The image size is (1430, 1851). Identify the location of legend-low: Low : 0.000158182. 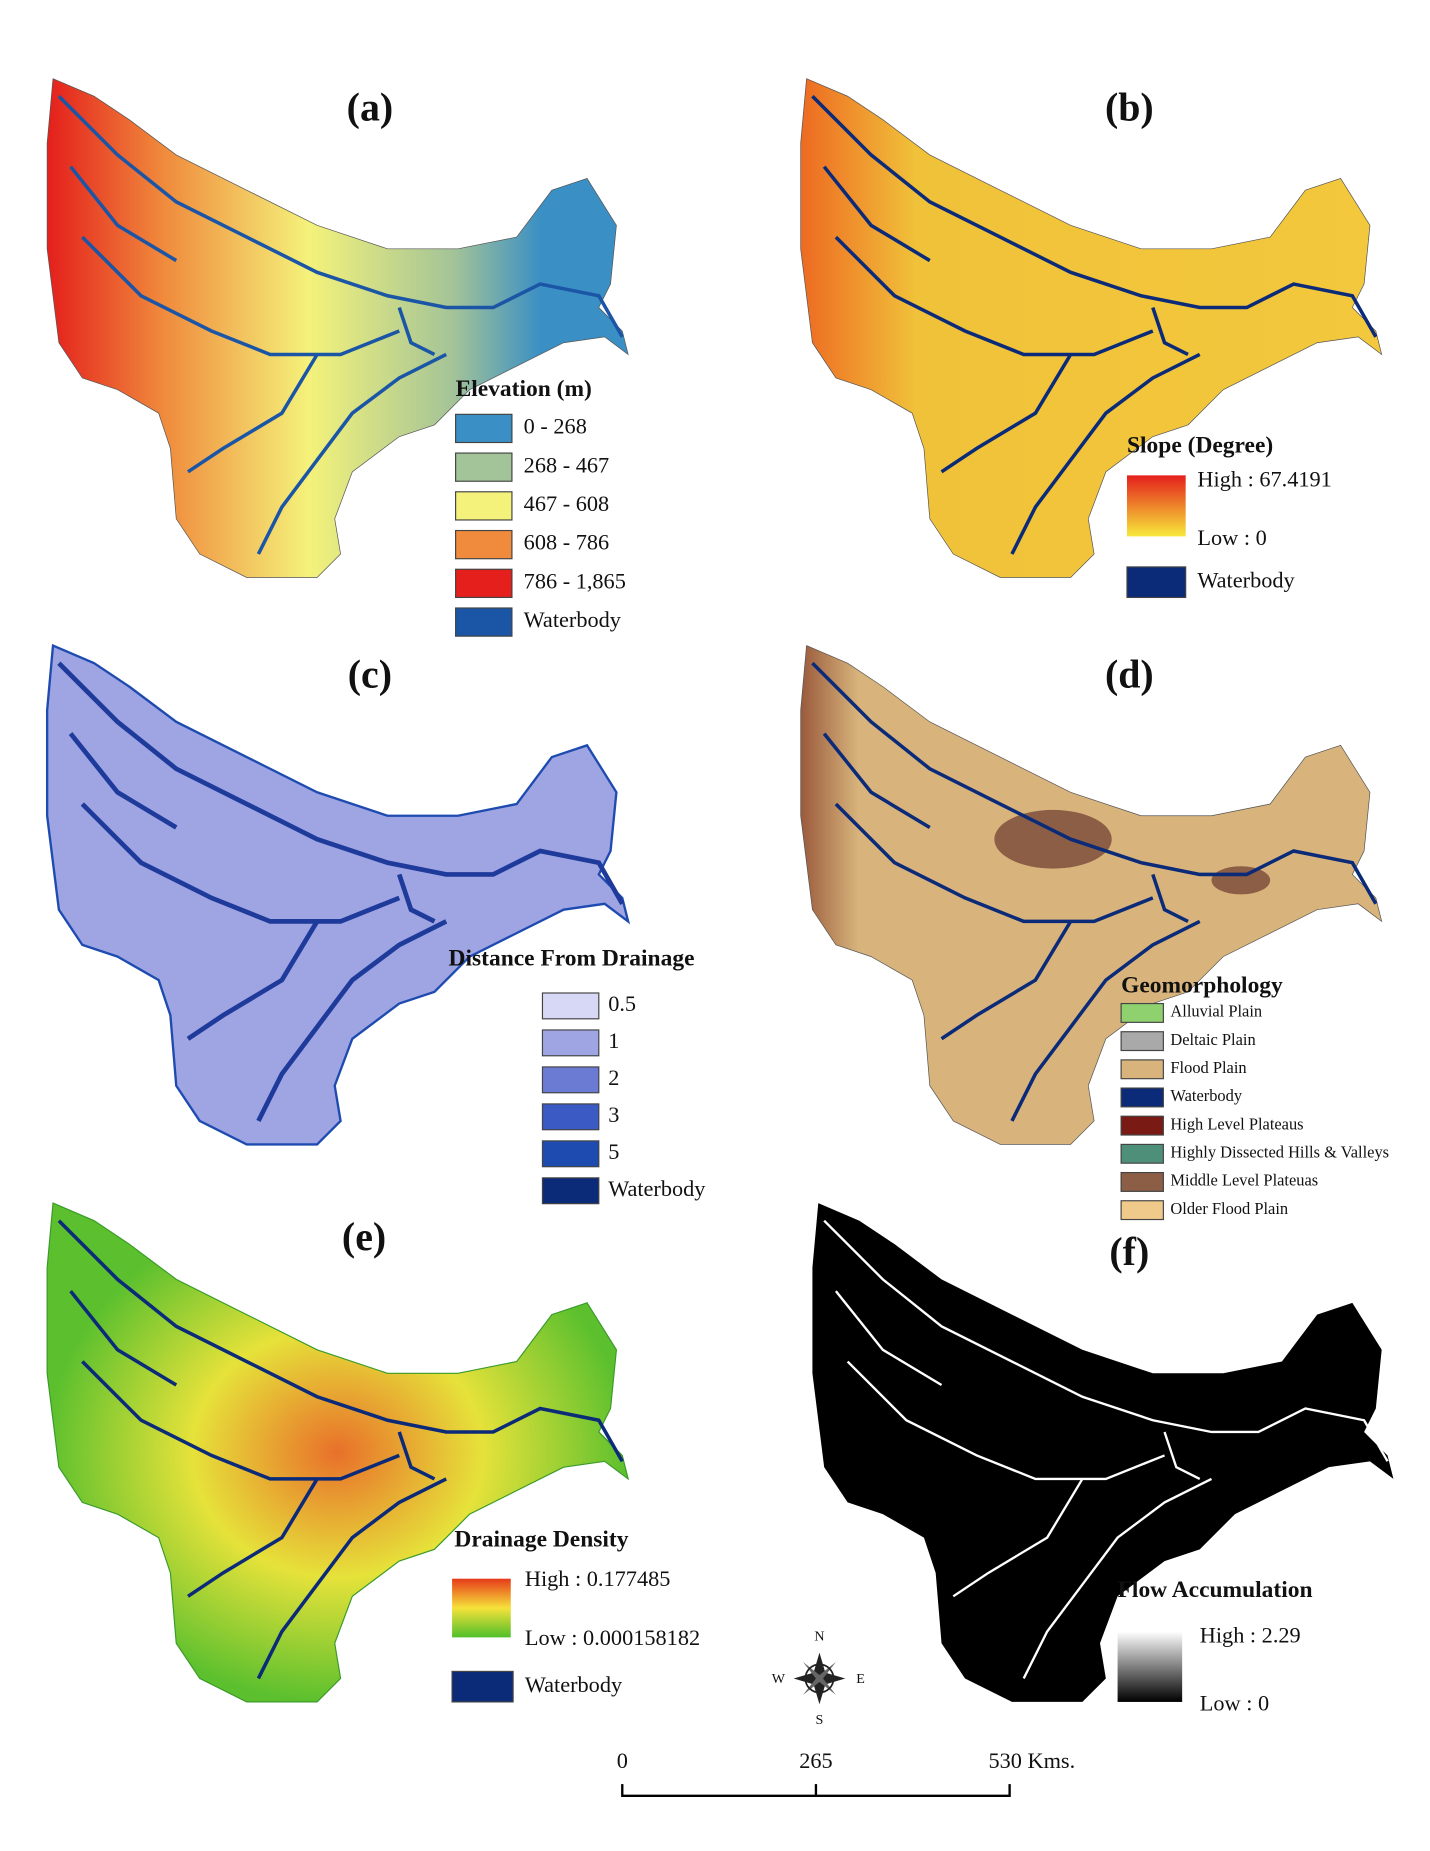
(612, 1637).